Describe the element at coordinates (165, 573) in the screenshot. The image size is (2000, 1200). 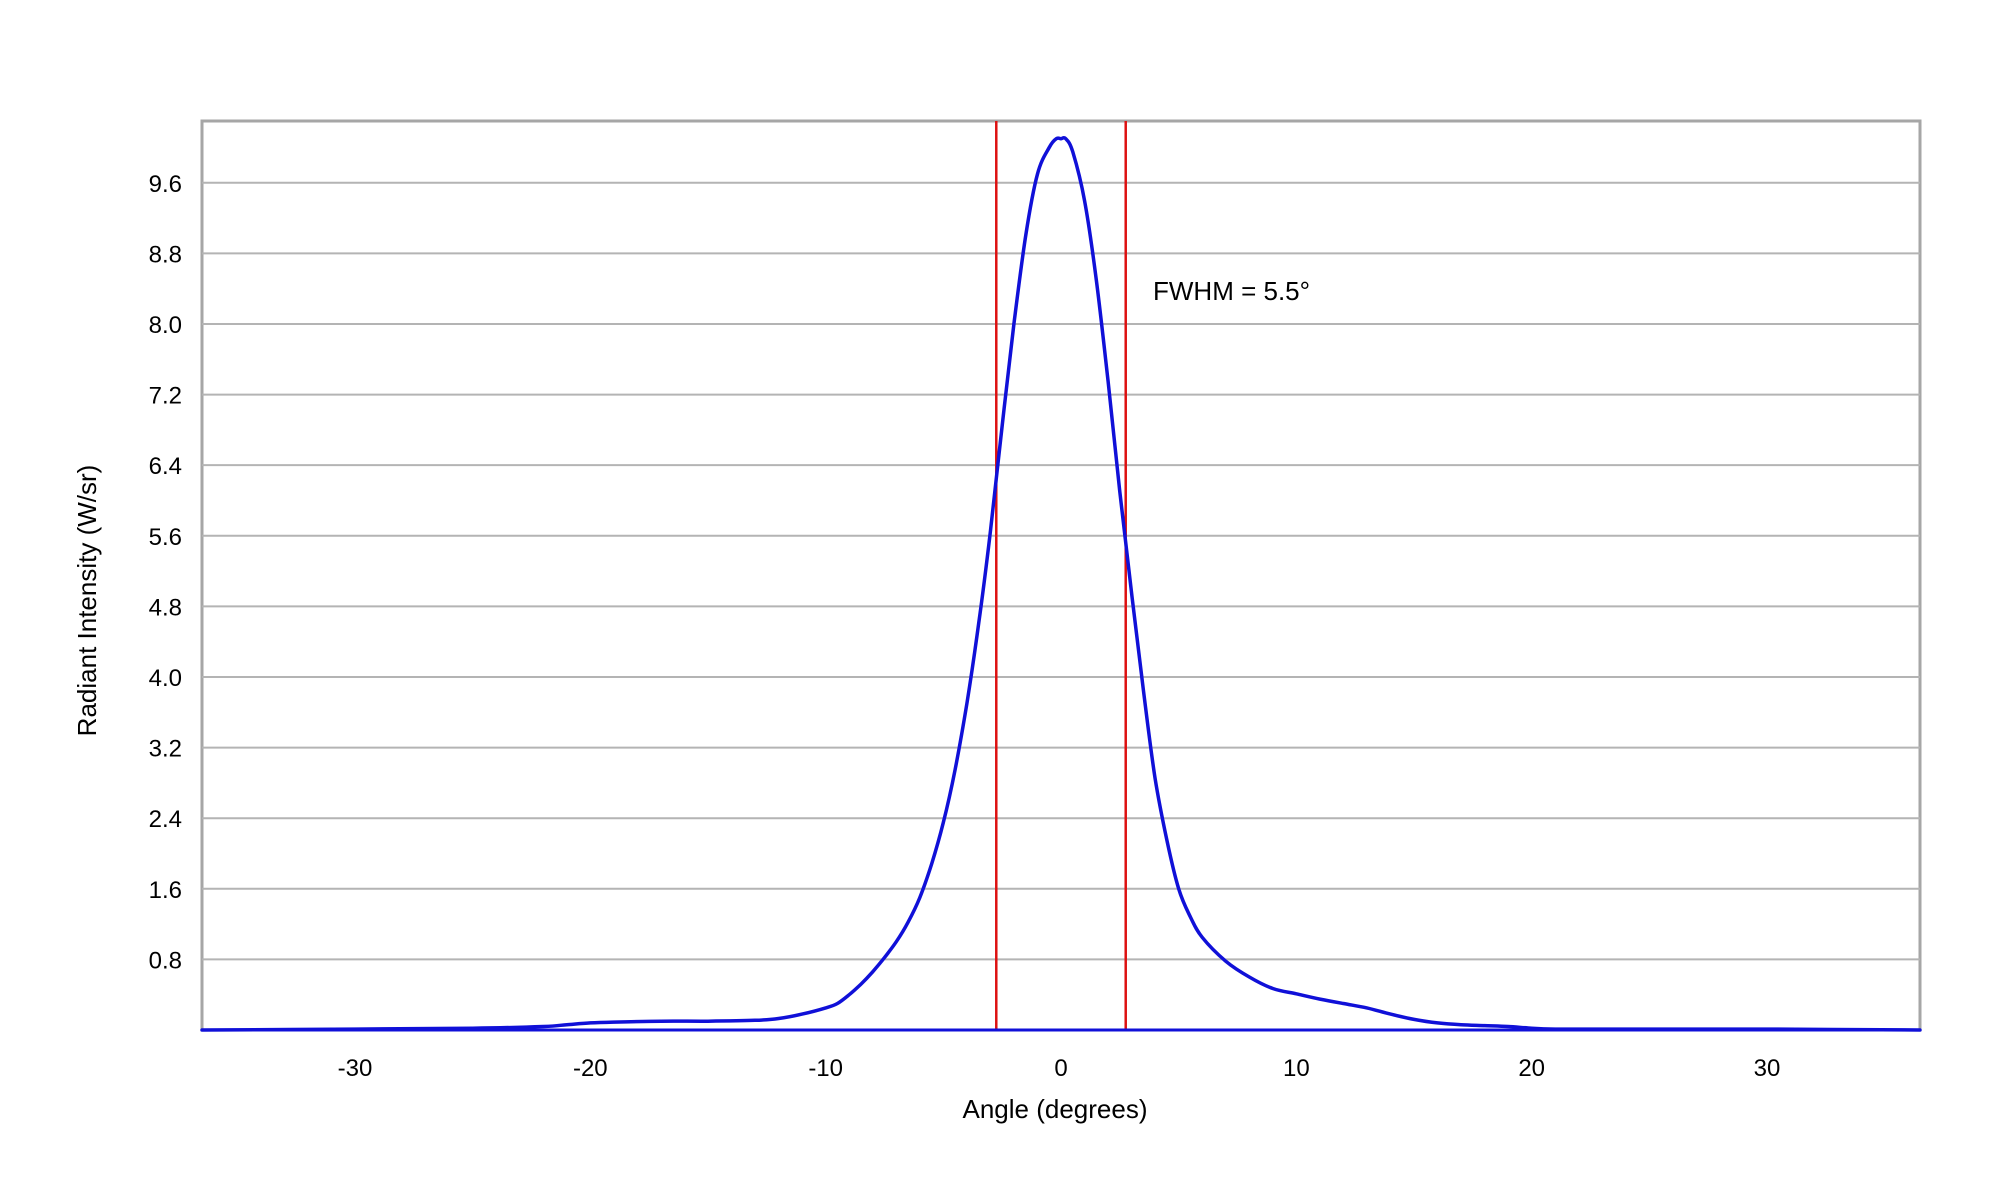
I see `y-tick-labels: 0.8 1.6 2.4 3.2 4.0 4.8 5.6 6.4 7.2 8.0 8.8 9.6` at that location.